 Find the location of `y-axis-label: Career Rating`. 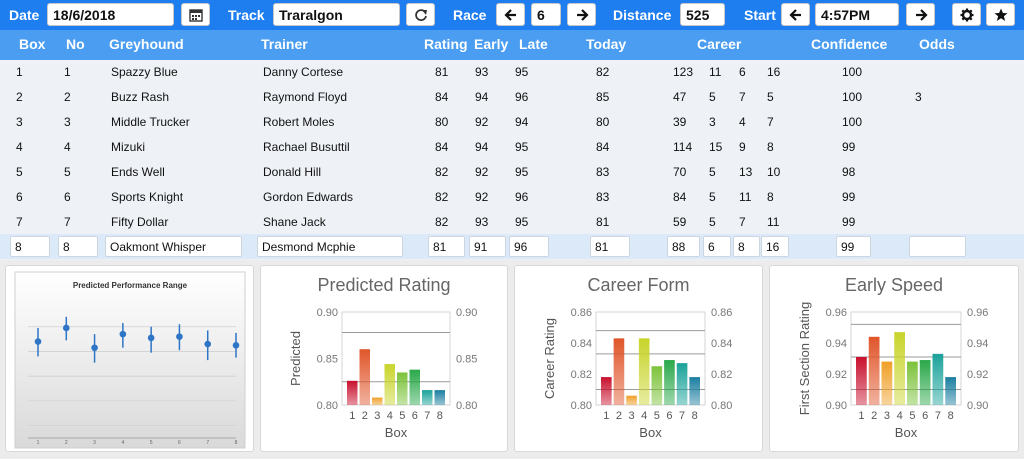

y-axis-label: Career Rating is located at coordinates (549, 358).